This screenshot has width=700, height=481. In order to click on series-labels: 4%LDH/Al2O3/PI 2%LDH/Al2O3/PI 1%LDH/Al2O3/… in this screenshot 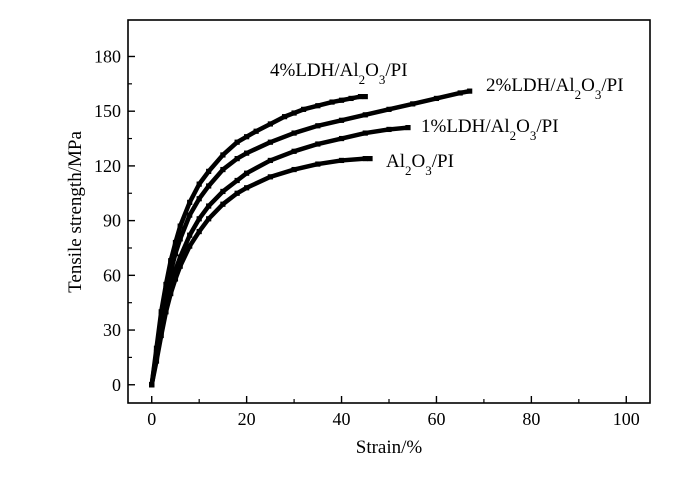, I will do `click(447, 119)`.